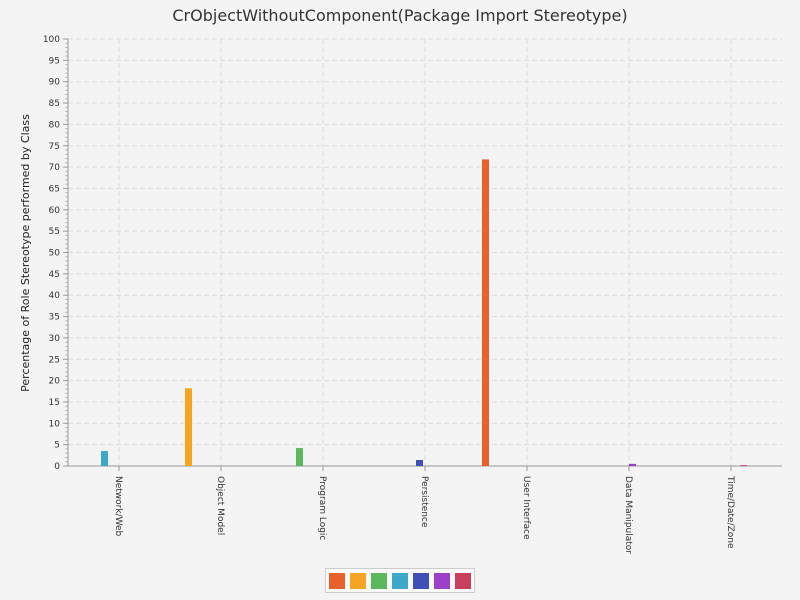  What do you see at coordinates (628, 515) in the screenshot?
I see `x-category-label: Data Manipulator` at bounding box center [628, 515].